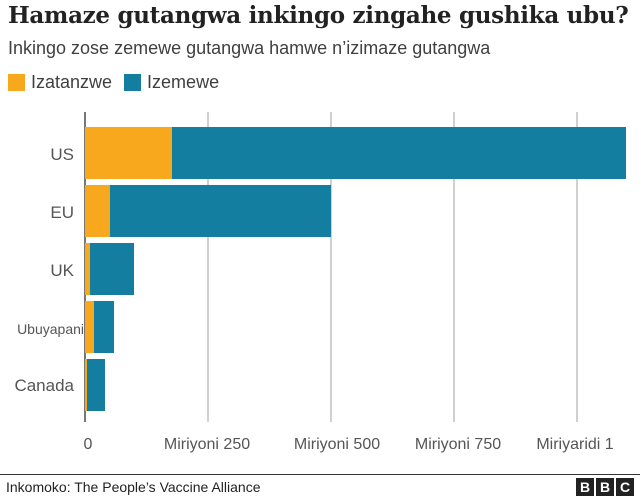 Image resolution: width=640 pixels, height=500 pixels. What do you see at coordinates (50, 329) in the screenshot?
I see `category-label-japan: Ubuyapani` at bounding box center [50, 329].